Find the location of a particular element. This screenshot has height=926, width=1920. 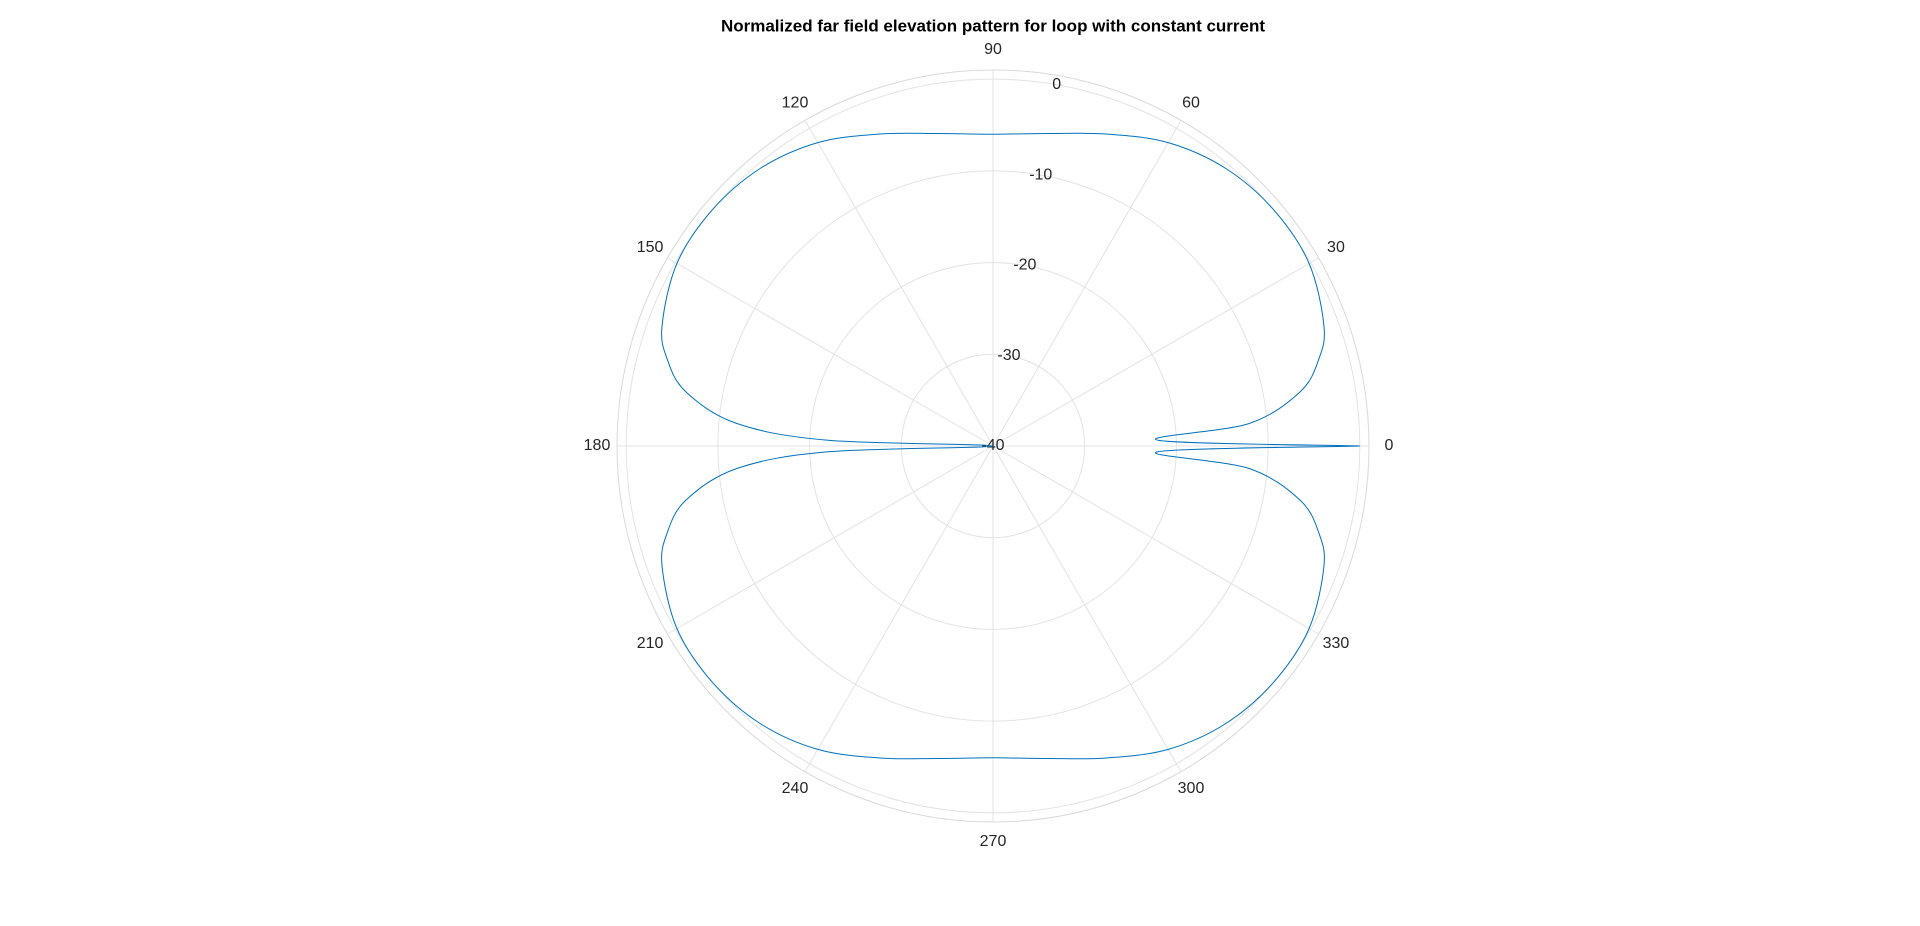

theta-tick-label: 0 is located at coordinates (1389, 445).